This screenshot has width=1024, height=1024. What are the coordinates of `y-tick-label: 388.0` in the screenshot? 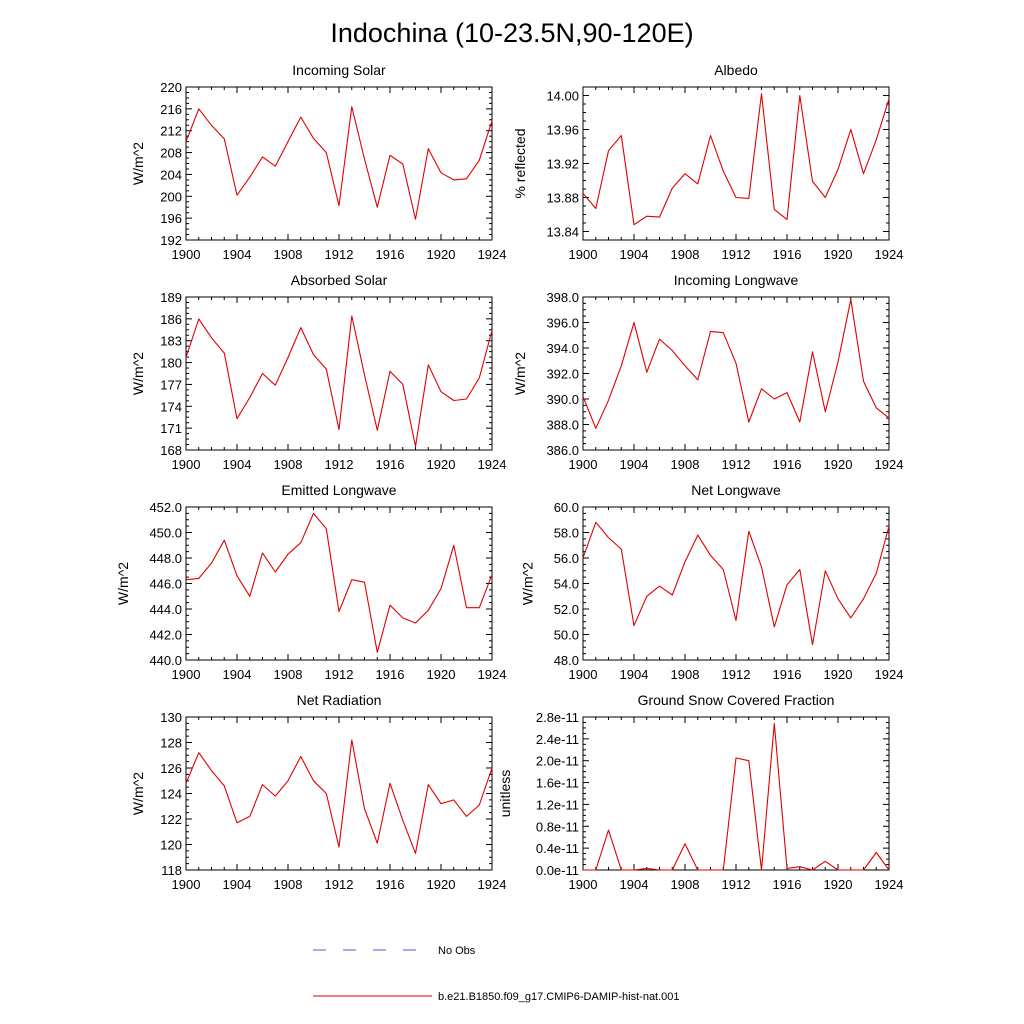 It's located at (562, 425).